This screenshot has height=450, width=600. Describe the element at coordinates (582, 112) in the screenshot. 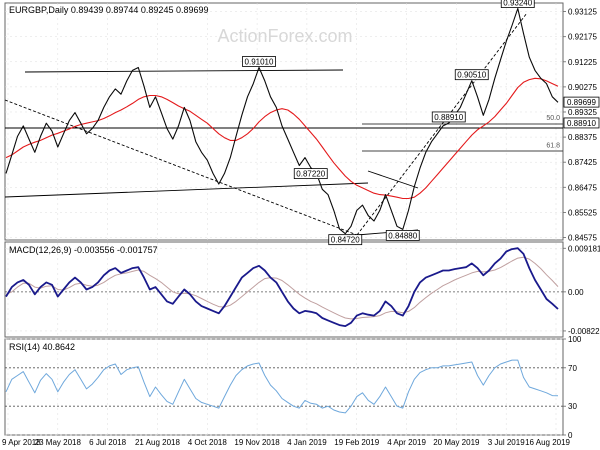

I see `y-tick-label-price-4: 0.89325` at that location.